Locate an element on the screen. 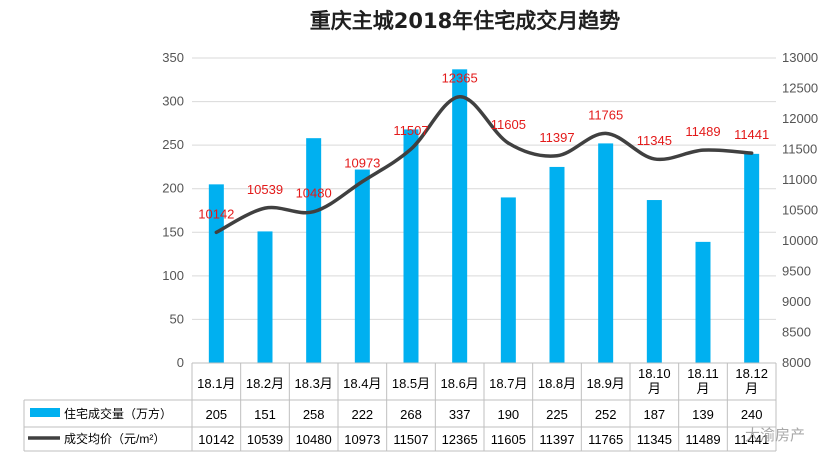 Image resolution: width=833 pixels, height=466 pixels. table-value-price: 11765 is located at coordinates (605, 439).